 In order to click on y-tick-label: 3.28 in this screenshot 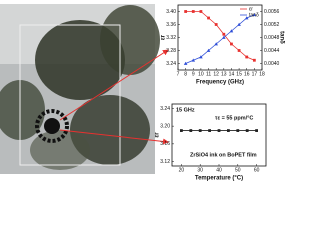, I will do `click(171, 51)`.